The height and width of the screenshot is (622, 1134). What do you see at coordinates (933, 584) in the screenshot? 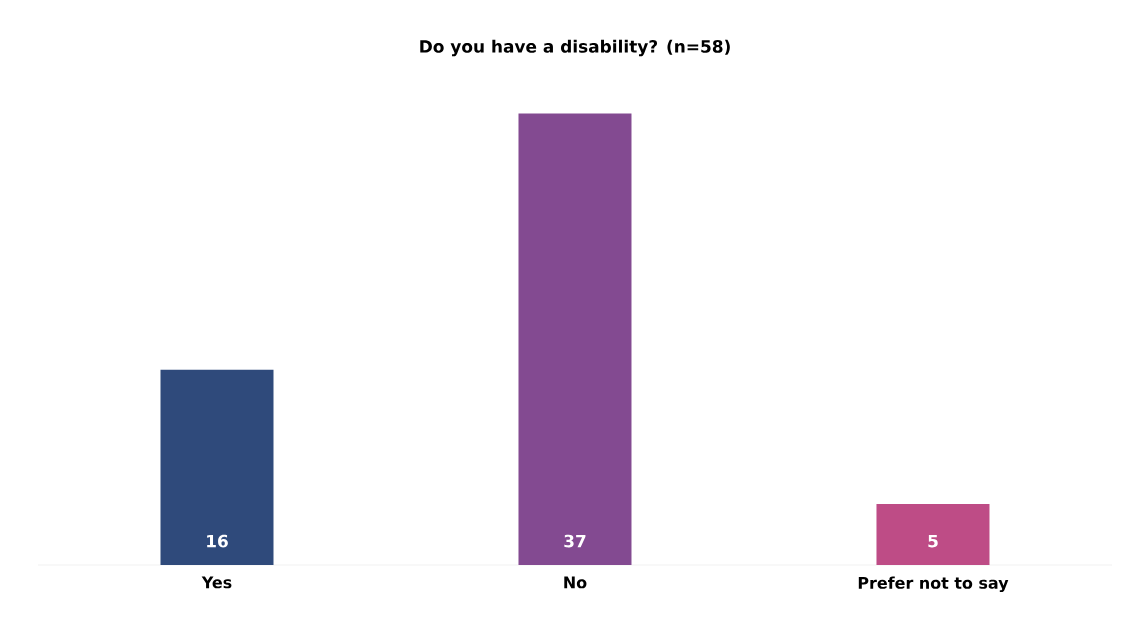
I see `x-tick-label: Prefer not to say` at bounding box center [933, 584].